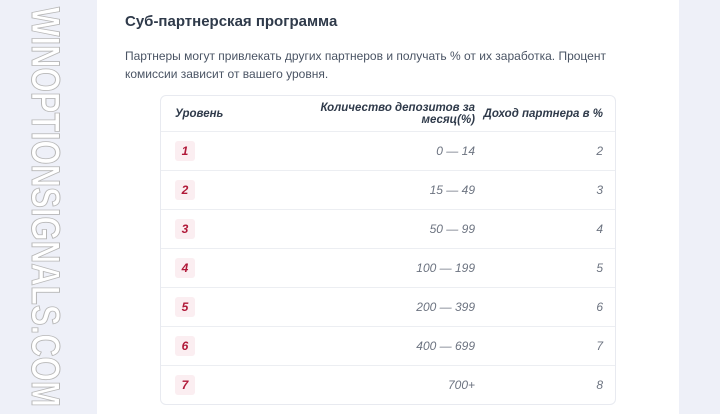 Image resolution: width=720 pixels, height=414 pixels. What do you see at coordinates (445, 268) in the screenshot?
I see `deposits-cell: 100 — 199` at bounding box center [445, 268].